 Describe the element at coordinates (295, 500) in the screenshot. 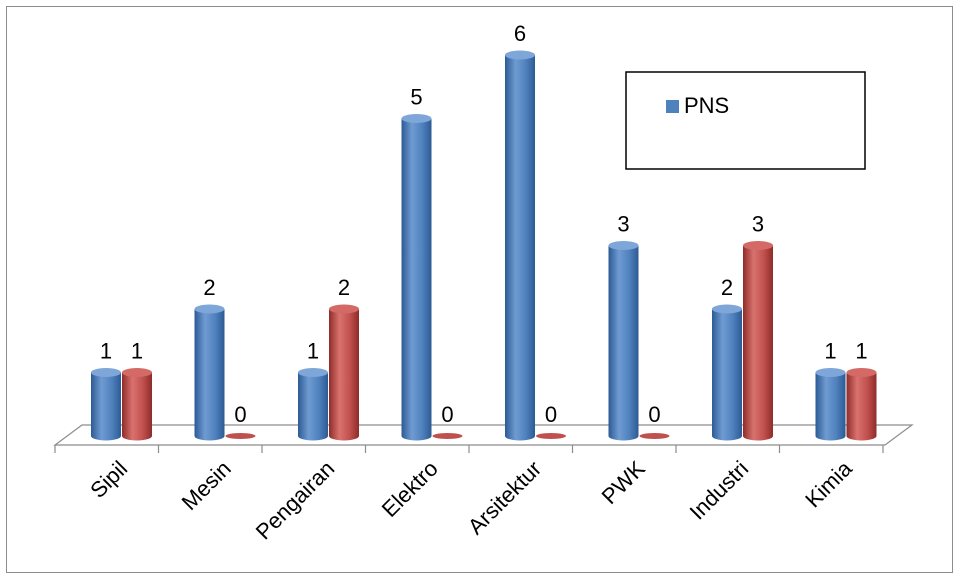

I see `x-tick-label-pengairan: Pengairan` at that location.